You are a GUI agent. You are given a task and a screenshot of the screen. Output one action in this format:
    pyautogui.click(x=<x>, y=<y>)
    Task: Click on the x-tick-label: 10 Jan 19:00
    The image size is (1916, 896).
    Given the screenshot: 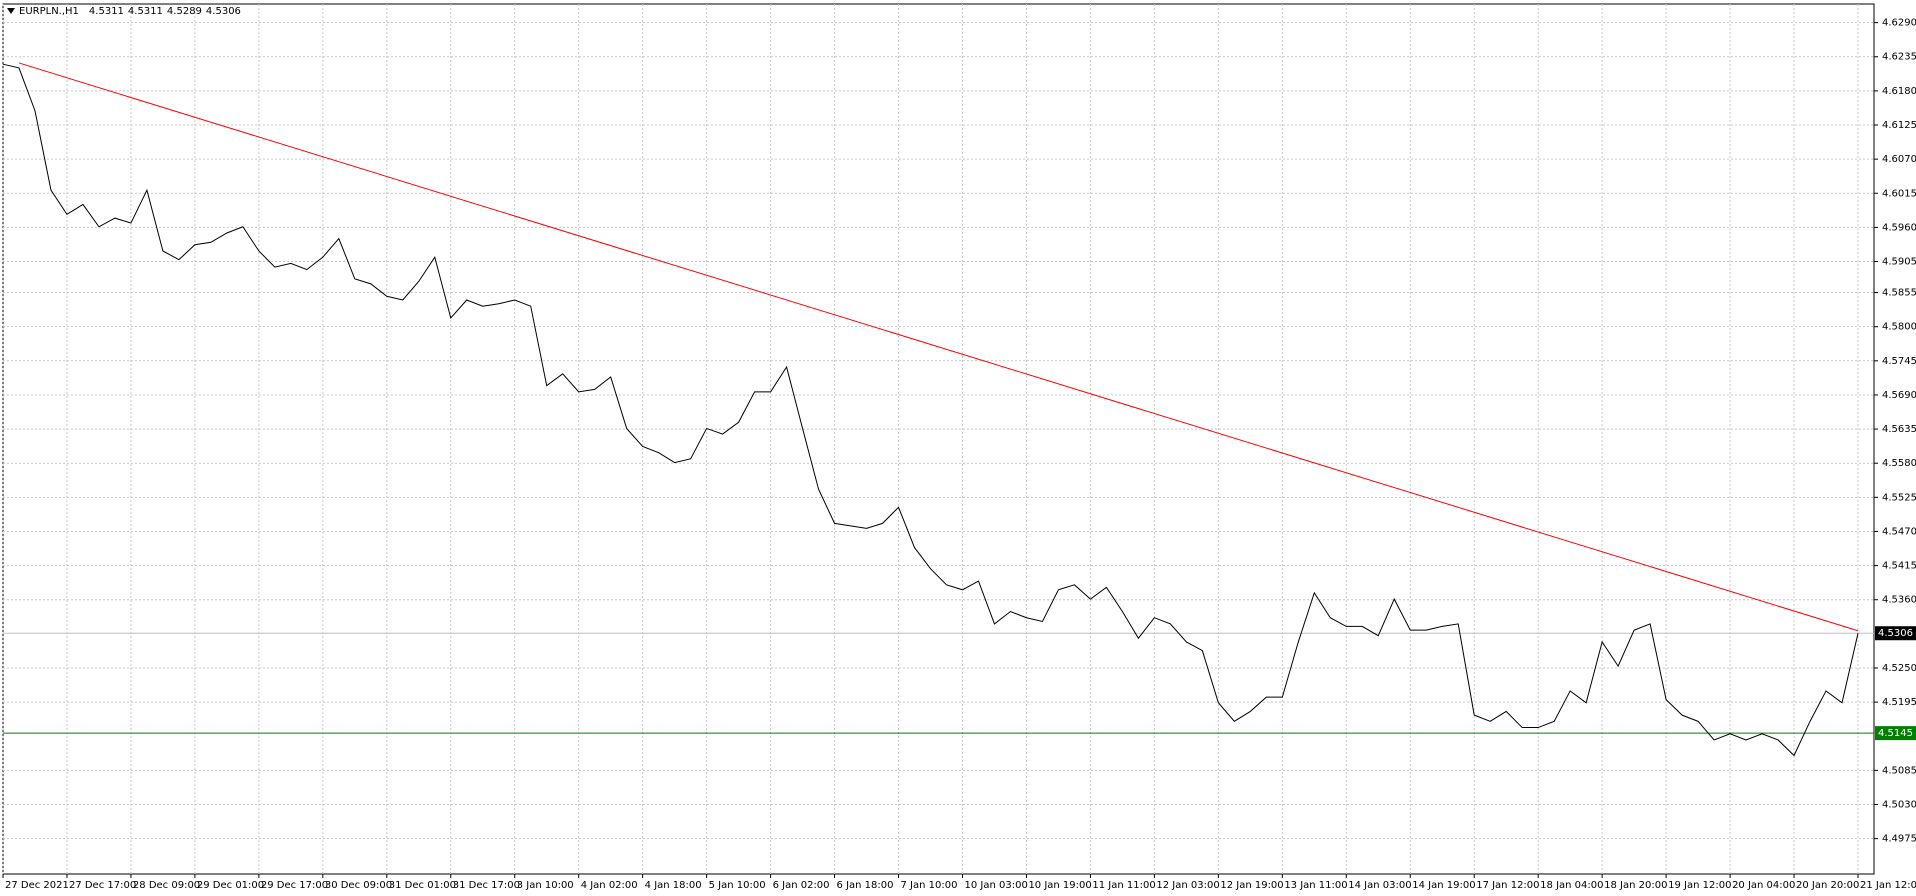 What is the action you would take?
    pyautogui.click(x=1059, y=885)
    